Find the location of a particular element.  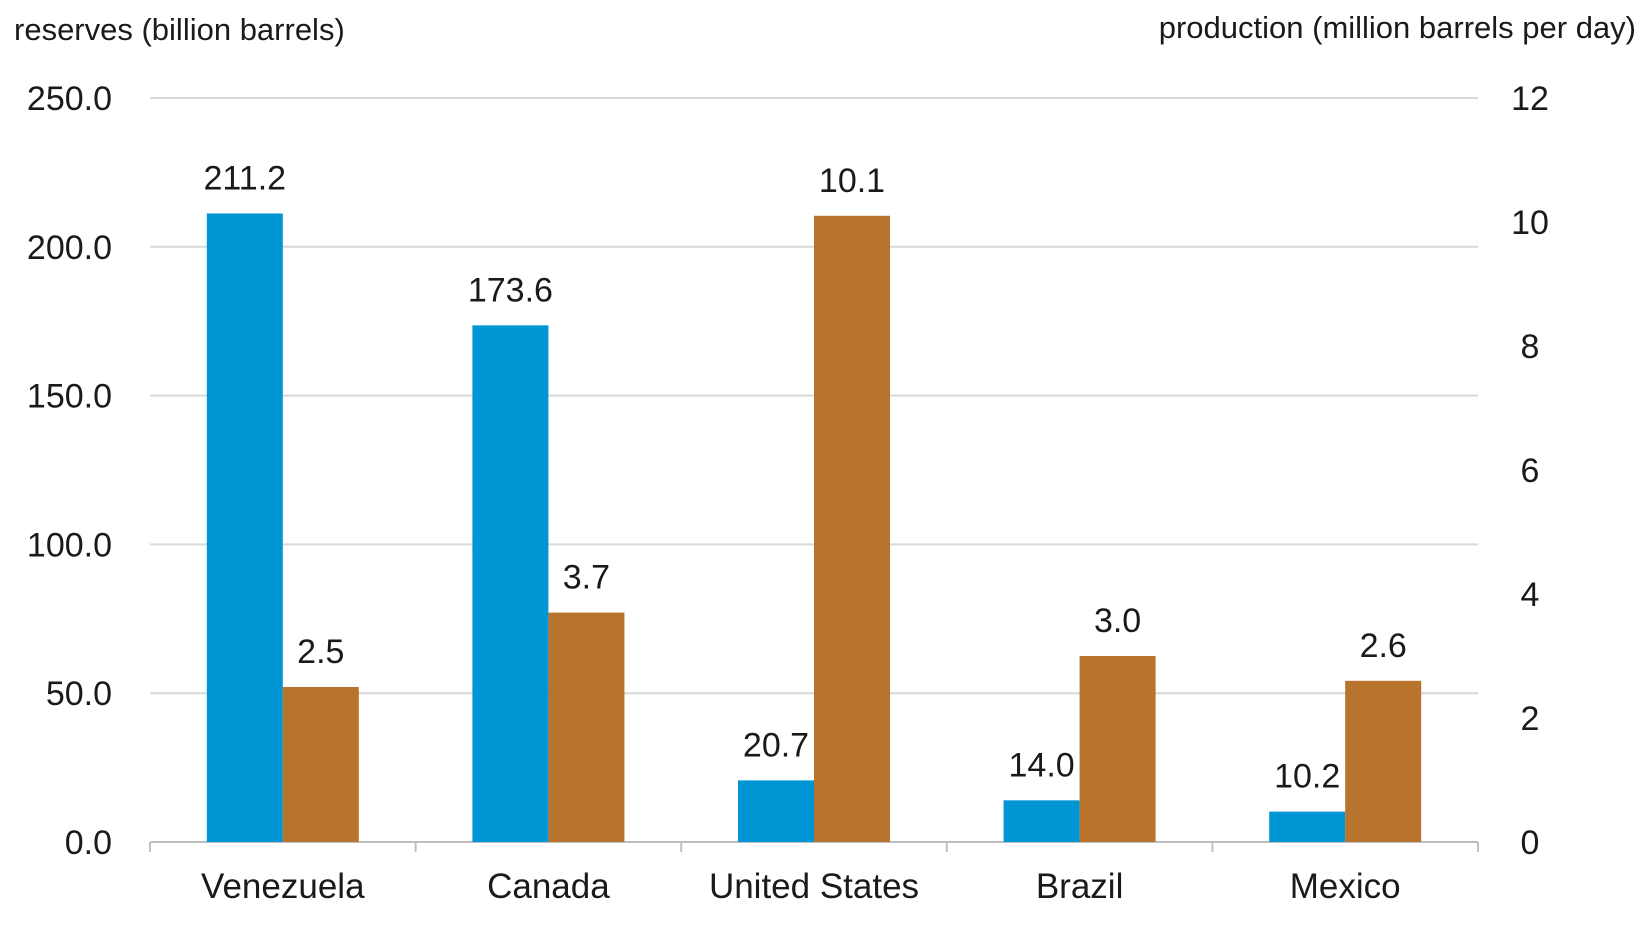

left-tick-label: 200.0 is located at coordinates (69, 248).